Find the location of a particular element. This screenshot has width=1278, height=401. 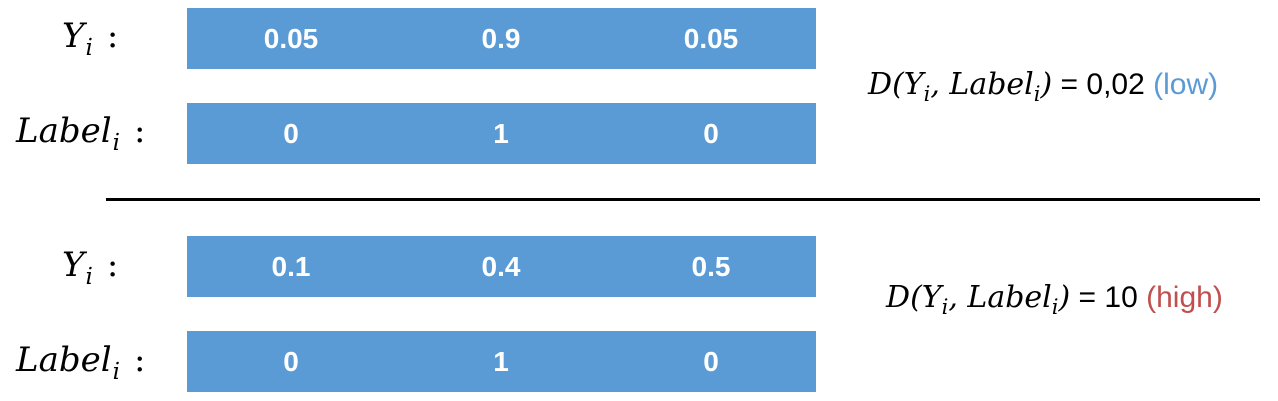

prediction-value: 0.5 is located at coordinates (711, 266).